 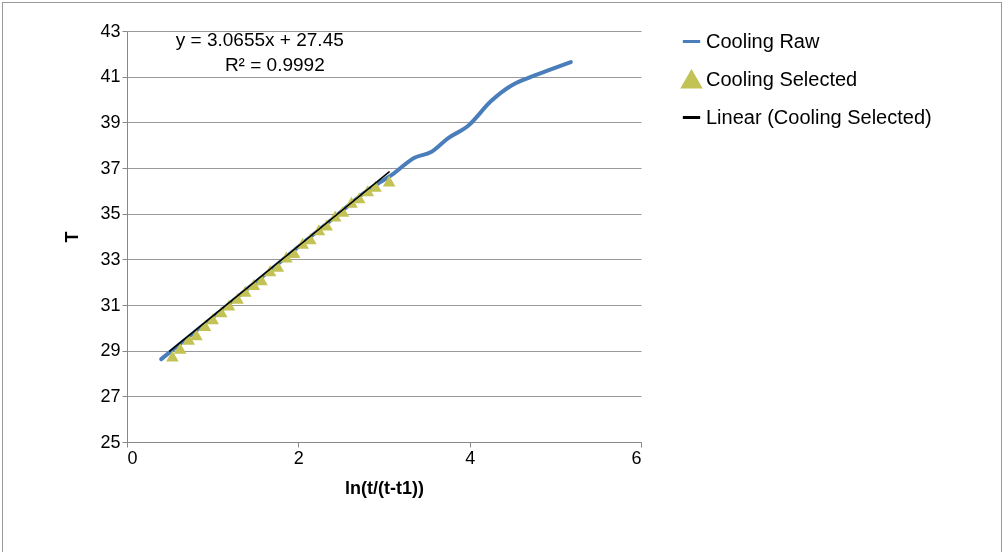 I want to click on y-tick-label: 43, so click(x=110, y=30).